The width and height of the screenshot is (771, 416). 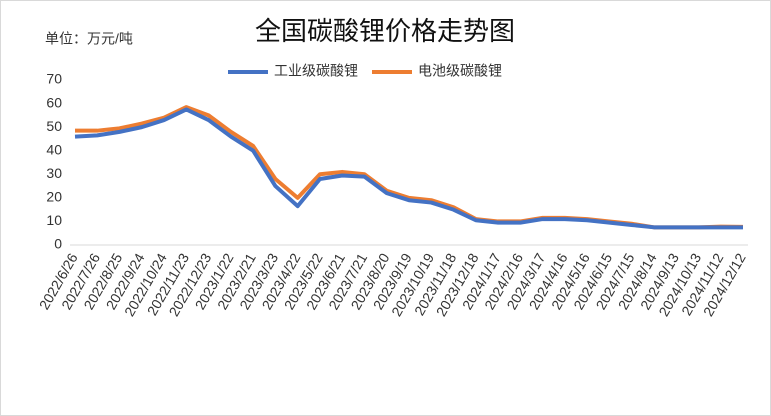 I want to click on y-tick-label: 10, so click(x=54, y=220).